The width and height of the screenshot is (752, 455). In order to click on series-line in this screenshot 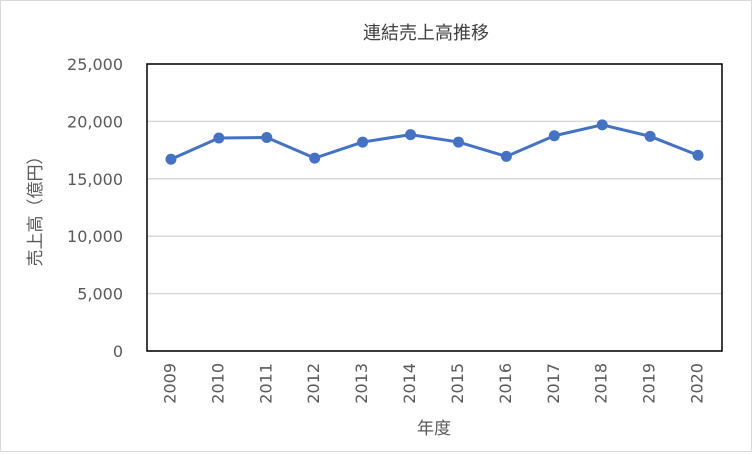, I will do `click(434, 142)`.